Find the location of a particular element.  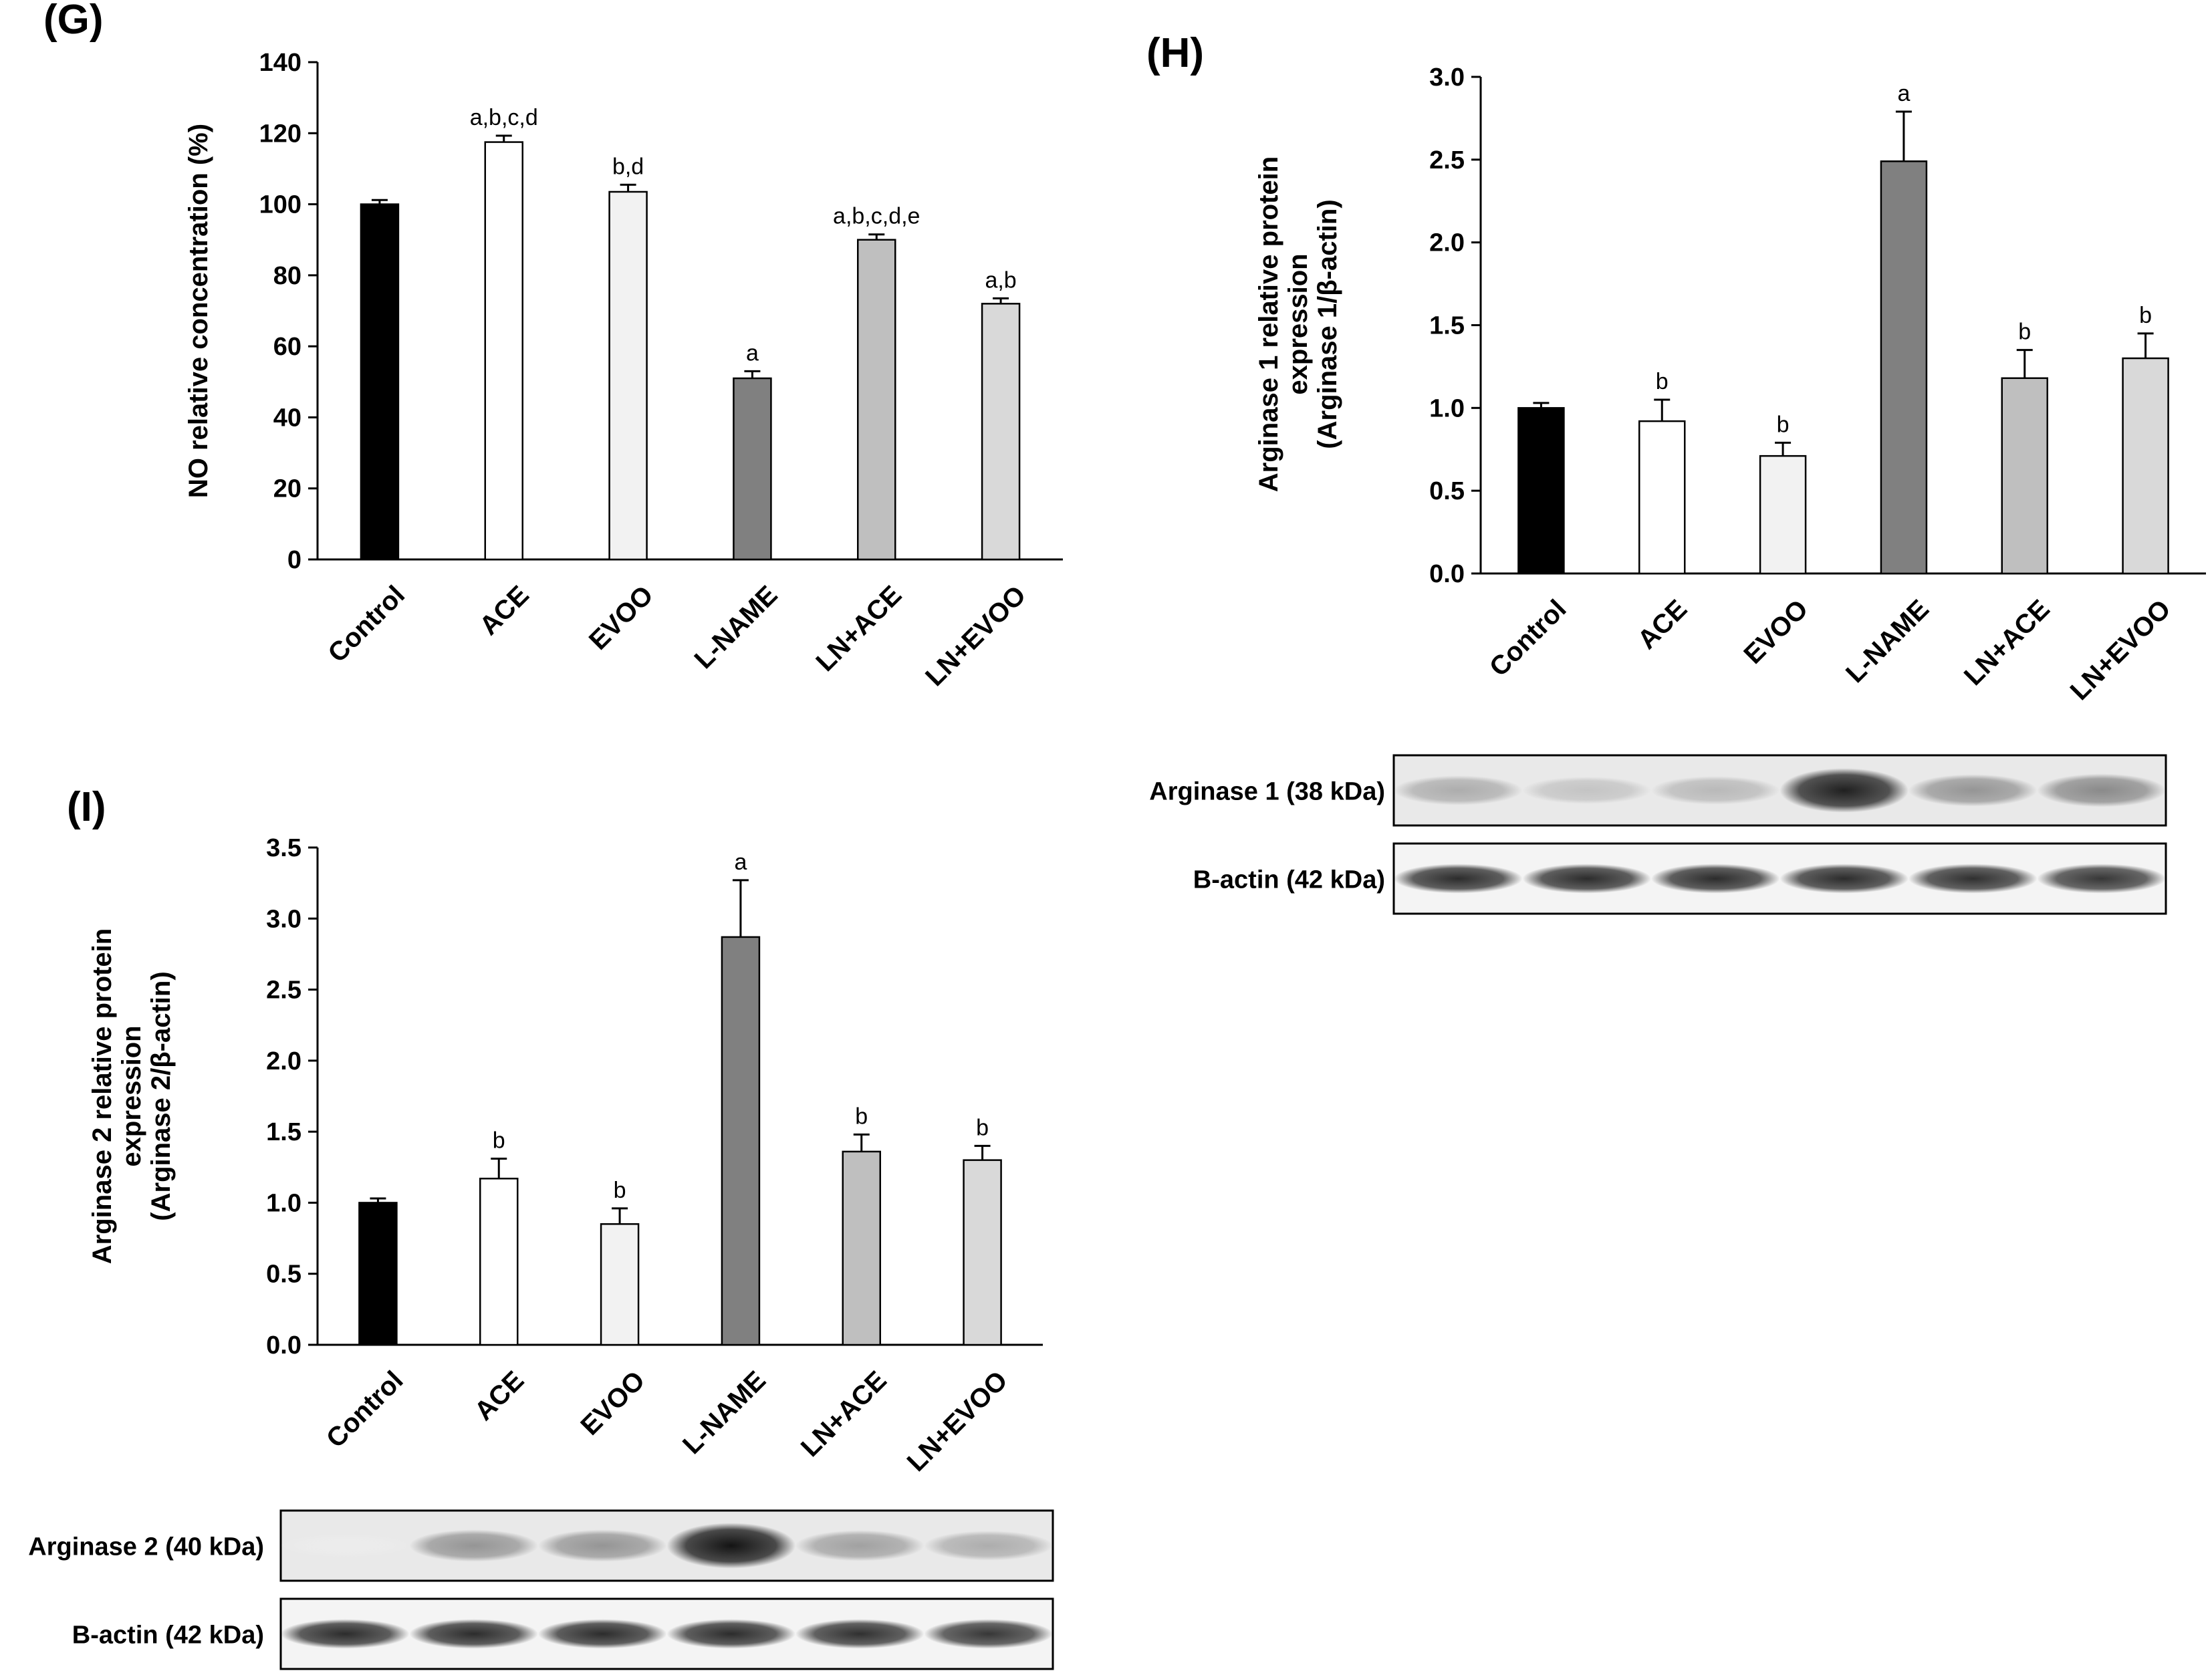

blot-label: Arginase 1 (38 kDa) is located at coordinates (1267, 792).